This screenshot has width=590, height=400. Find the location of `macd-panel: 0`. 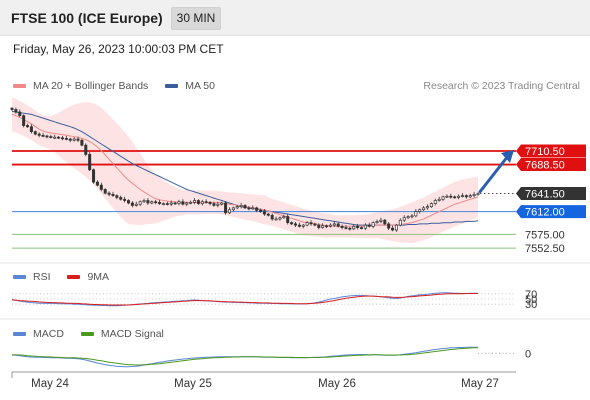

macd-panel: 0 is located at coordinates (295, 343).